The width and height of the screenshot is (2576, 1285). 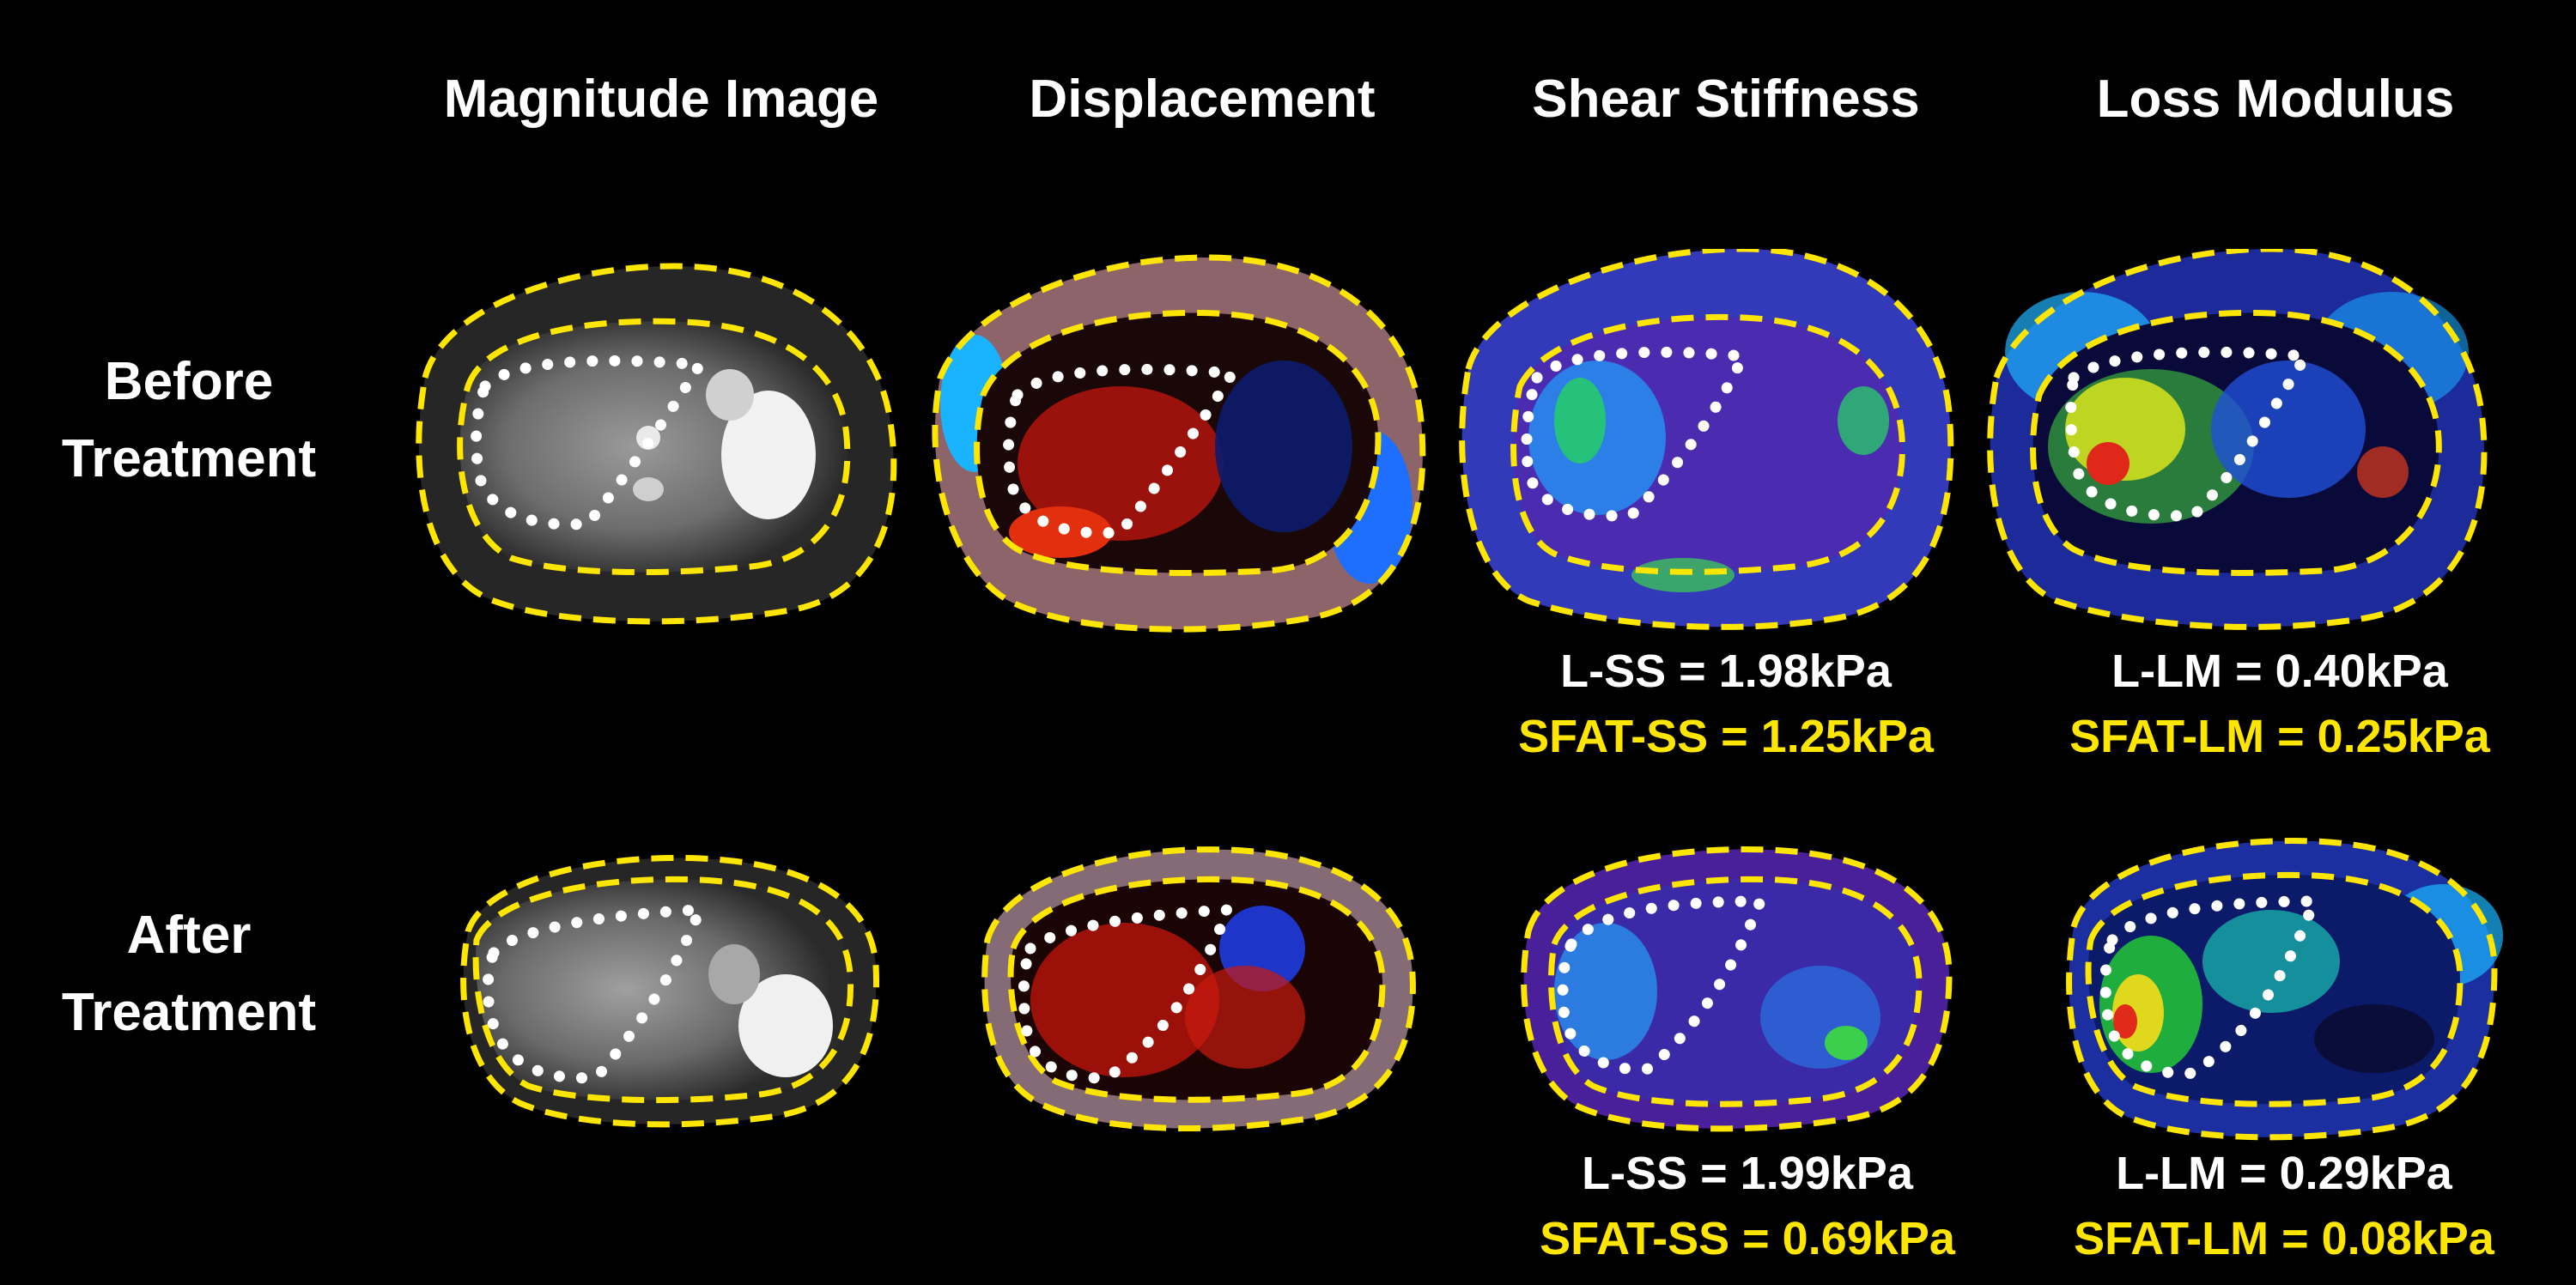 I want to click on column-header-loss-modulus: Loss Modulus, so click(x=2275, y=99).